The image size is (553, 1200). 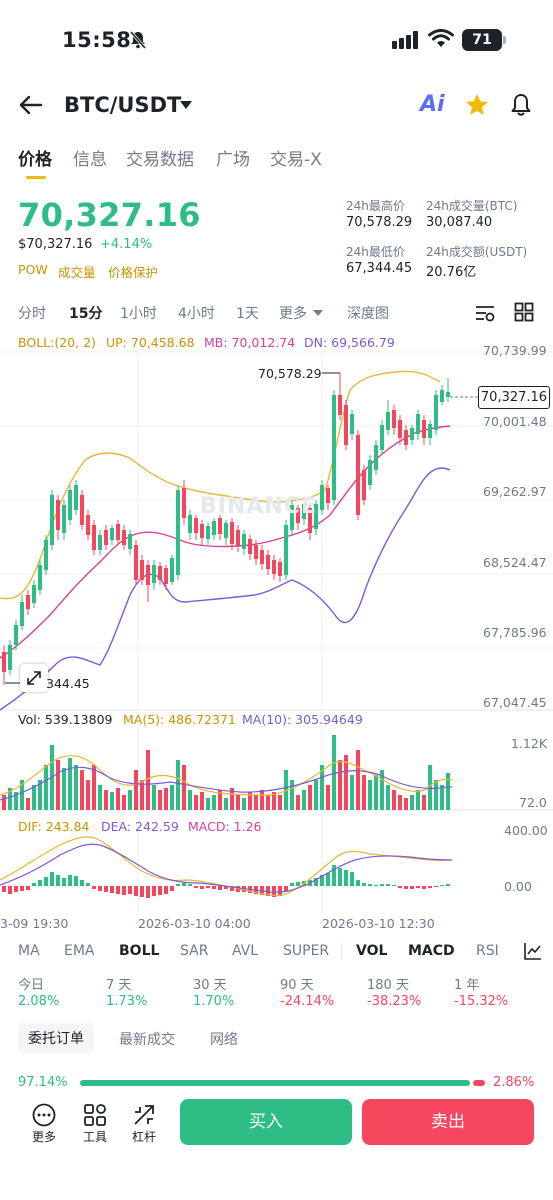 I want to click on indicator-ema: EMA, so click(x=79, y=951).